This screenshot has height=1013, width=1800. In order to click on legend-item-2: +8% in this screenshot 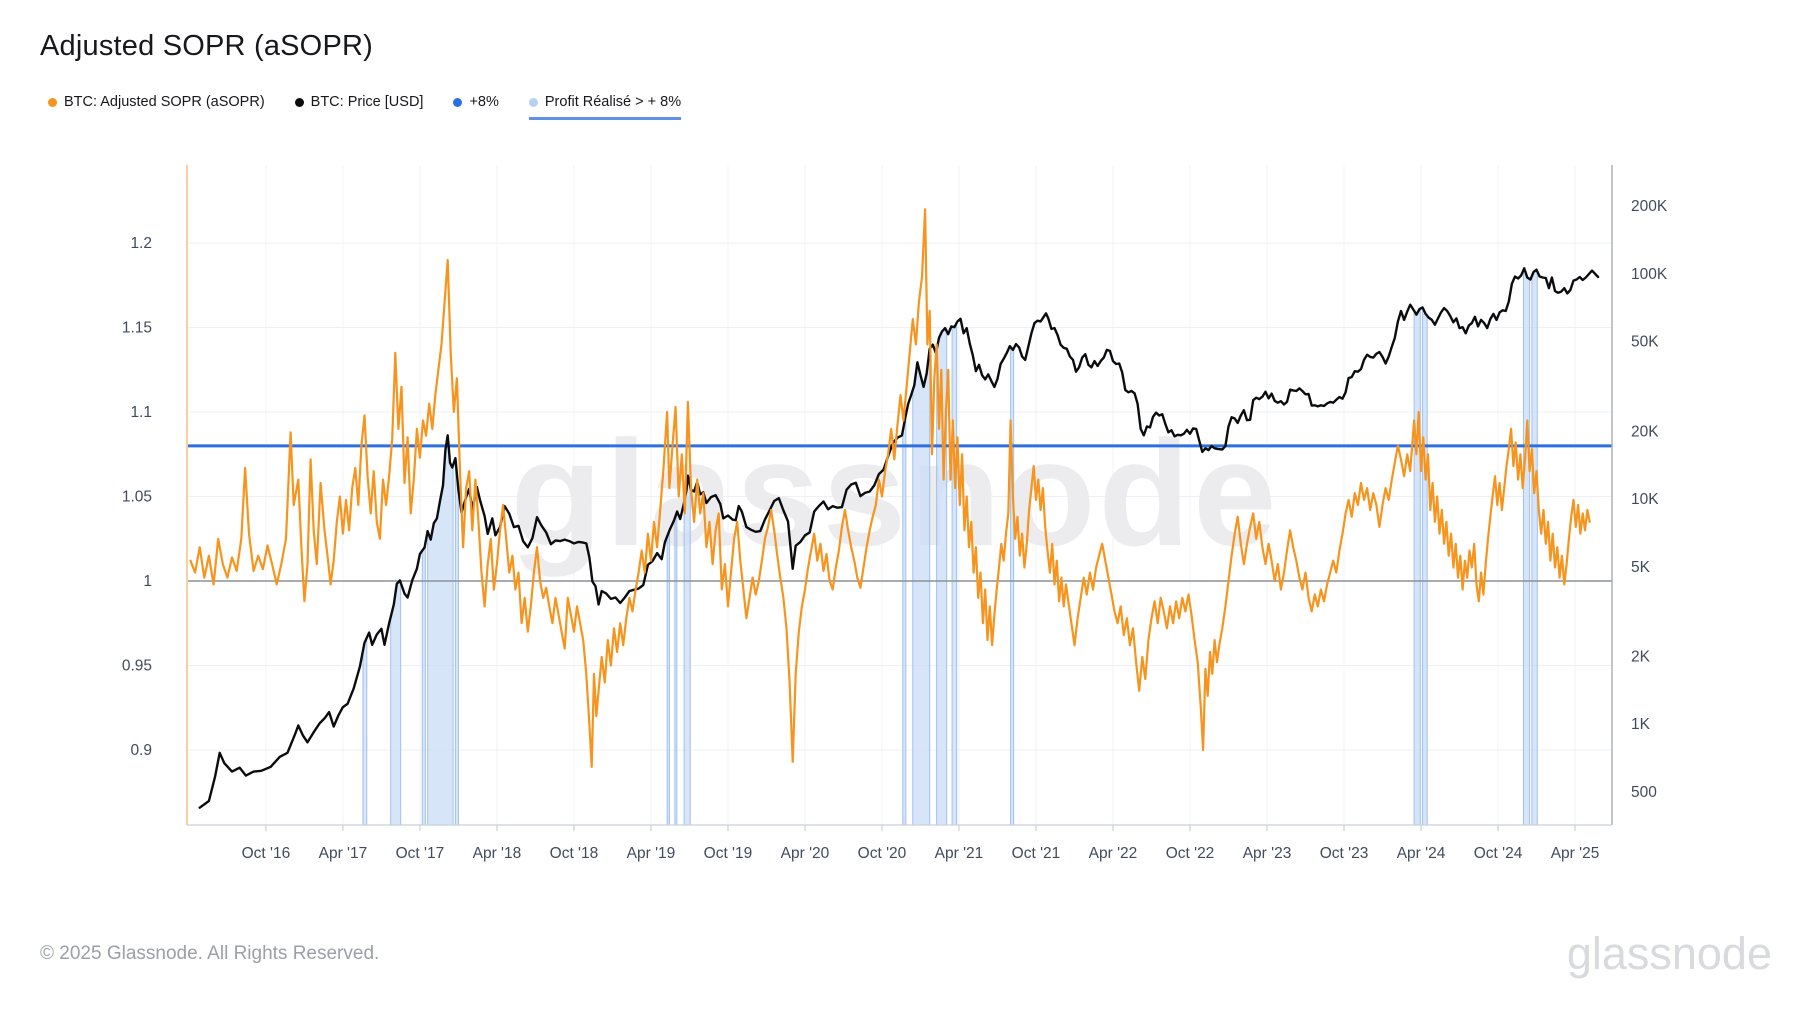, I will do `click(476, 107)`.